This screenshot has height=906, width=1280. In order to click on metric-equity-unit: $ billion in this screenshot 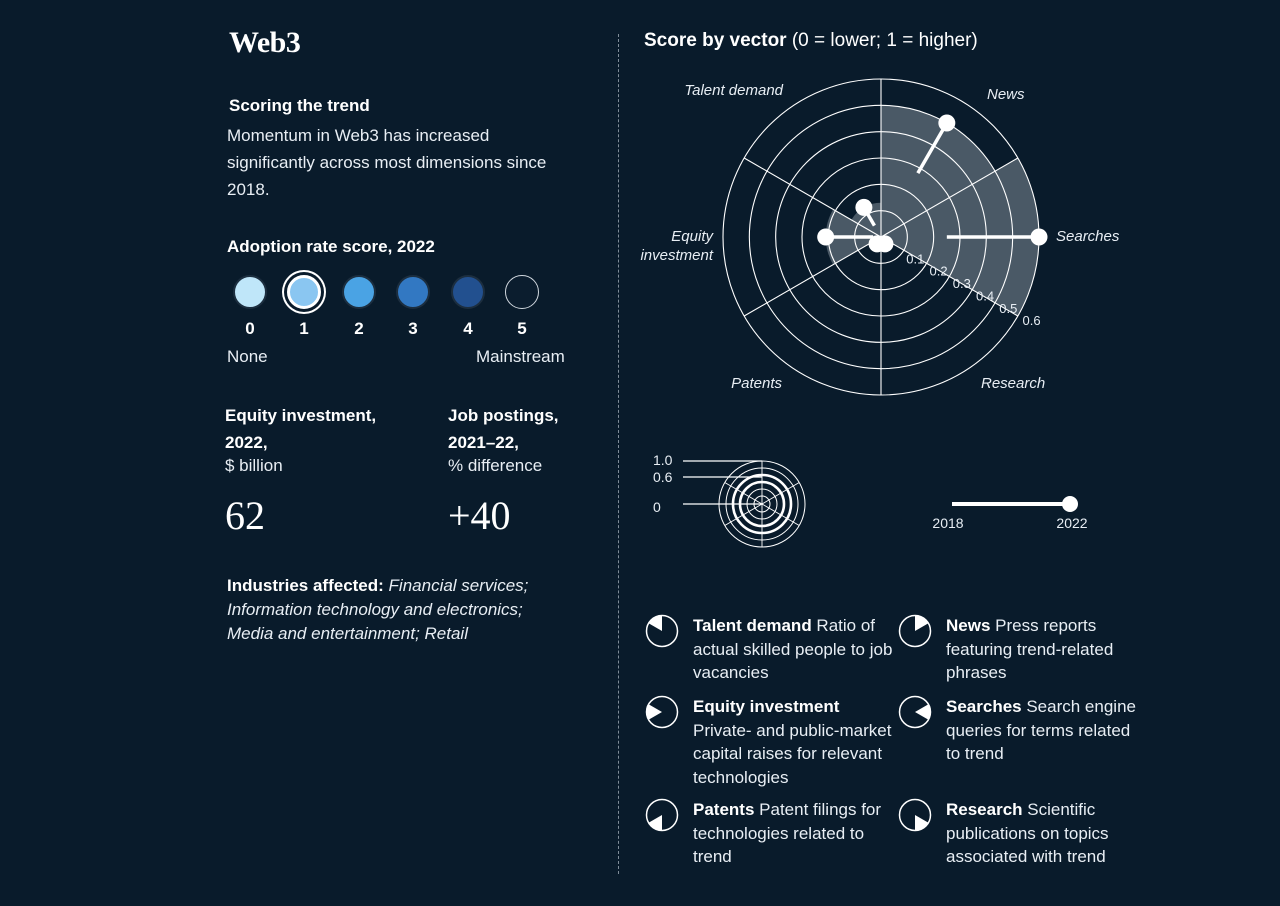, I will do `click(254, 465)`.